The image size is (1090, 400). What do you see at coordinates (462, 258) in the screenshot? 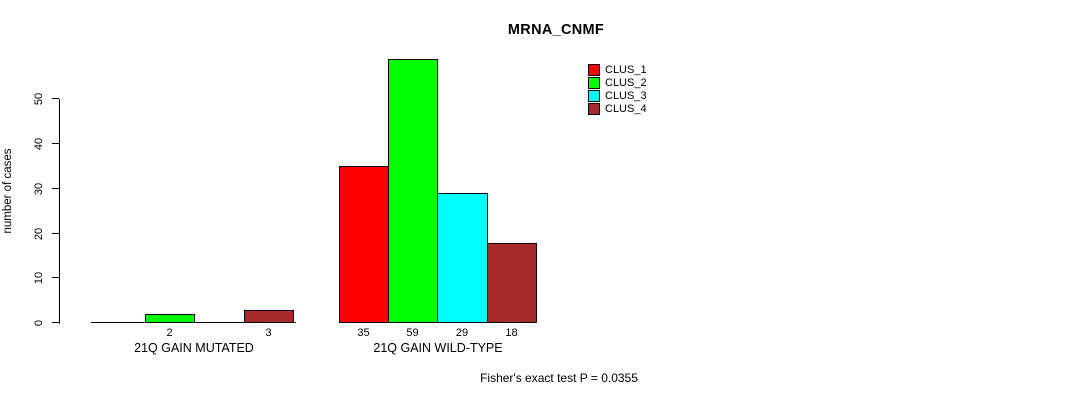
I see `bar-clus_3-group1` at bounding box center [462, 258].